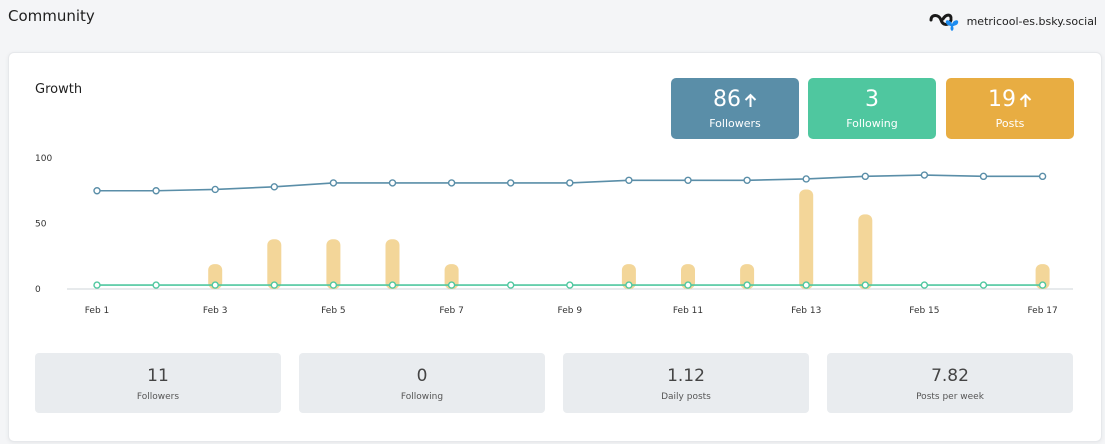  What do you see at coordinates (872, 99) in the screenshot?
I see `kpi-value: 3` at bounding box center [872, 99].